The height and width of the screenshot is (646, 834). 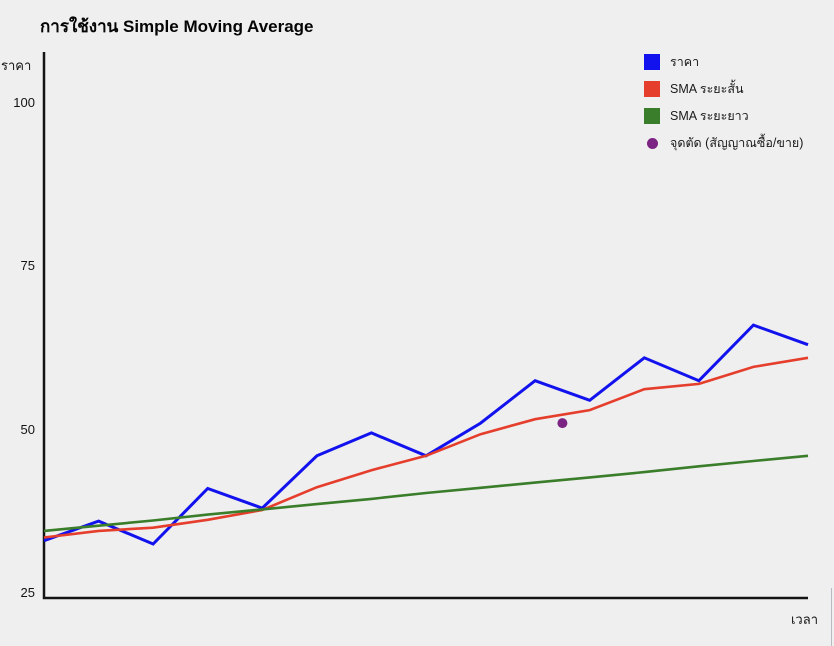 I want to click on legend-label: SMA ระยะยาว, so click(x=709, y=116).